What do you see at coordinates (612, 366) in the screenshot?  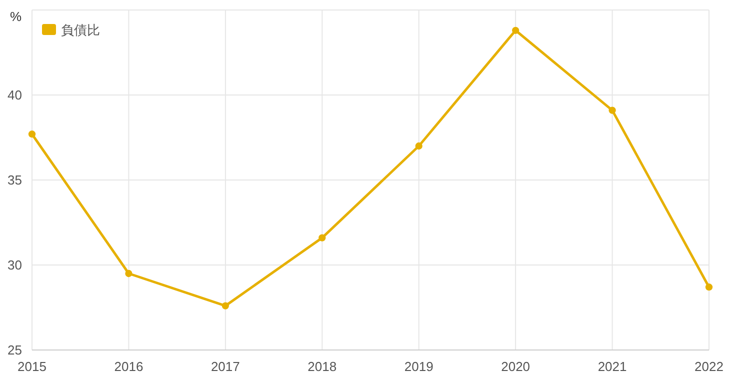 I see `x-tick-label: 2021` at bounding box center [612, 366].